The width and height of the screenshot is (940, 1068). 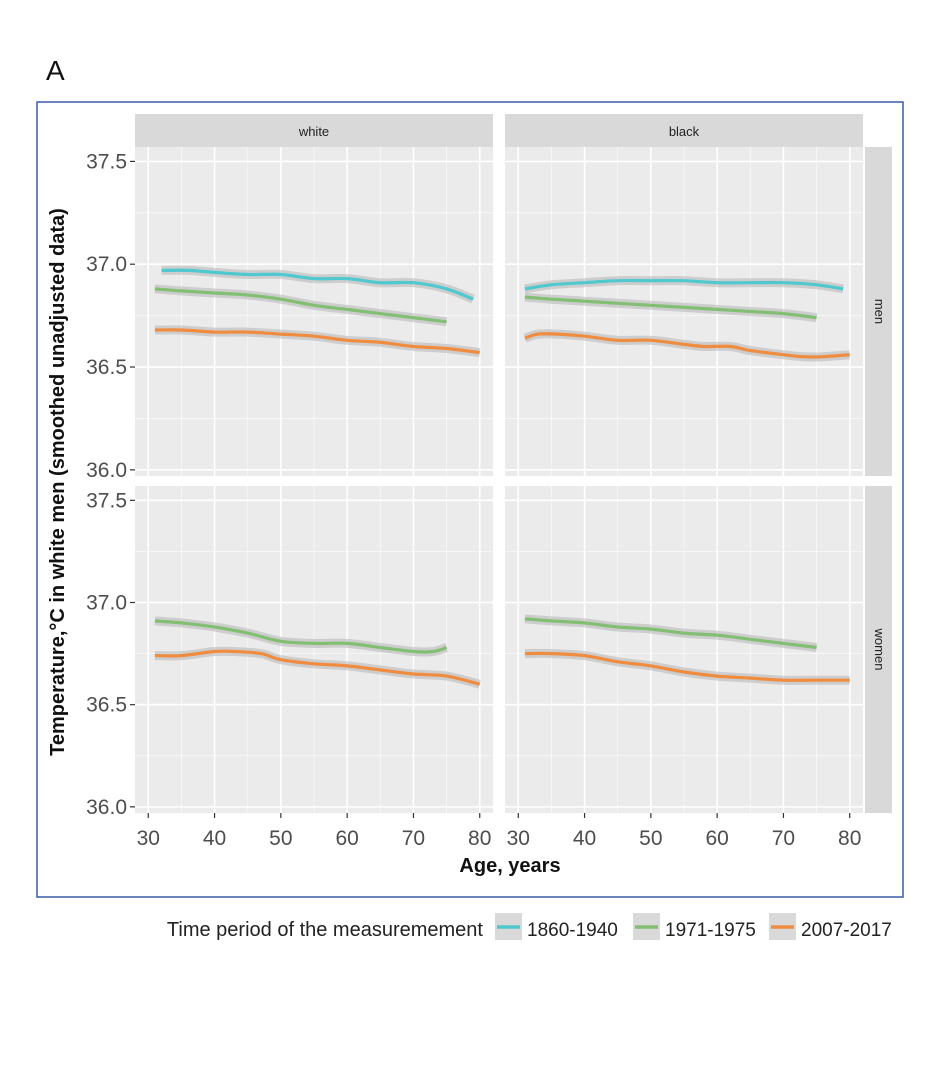 I want to click on facet-strip-label-white: white, so click(x=313, y=131).